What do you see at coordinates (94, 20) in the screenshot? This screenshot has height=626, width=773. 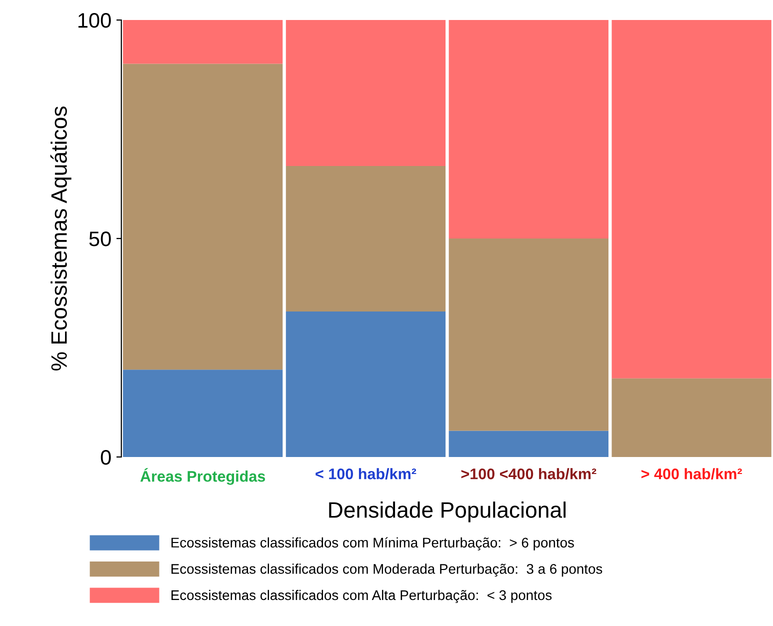 I see `y-tick-label: 100` at bounding box center [94, 20].